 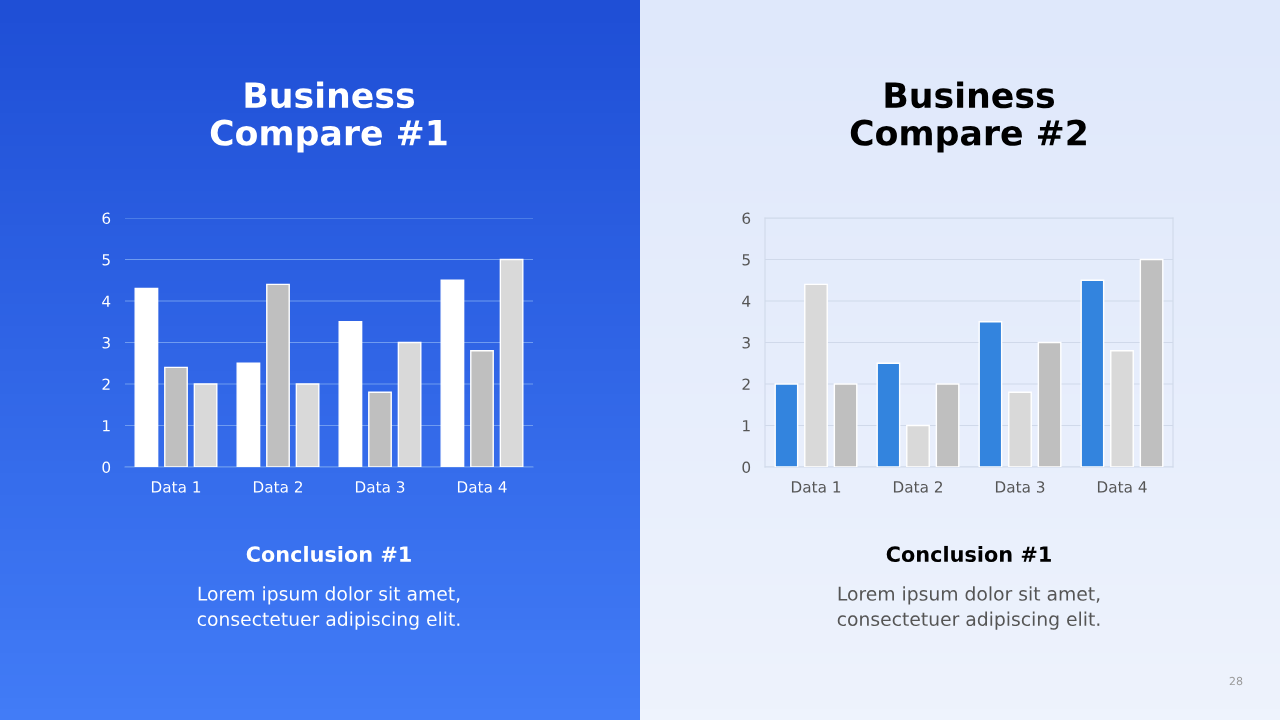 I want to click on chart-title: Business Compare #1, so click(x=328, y=117).